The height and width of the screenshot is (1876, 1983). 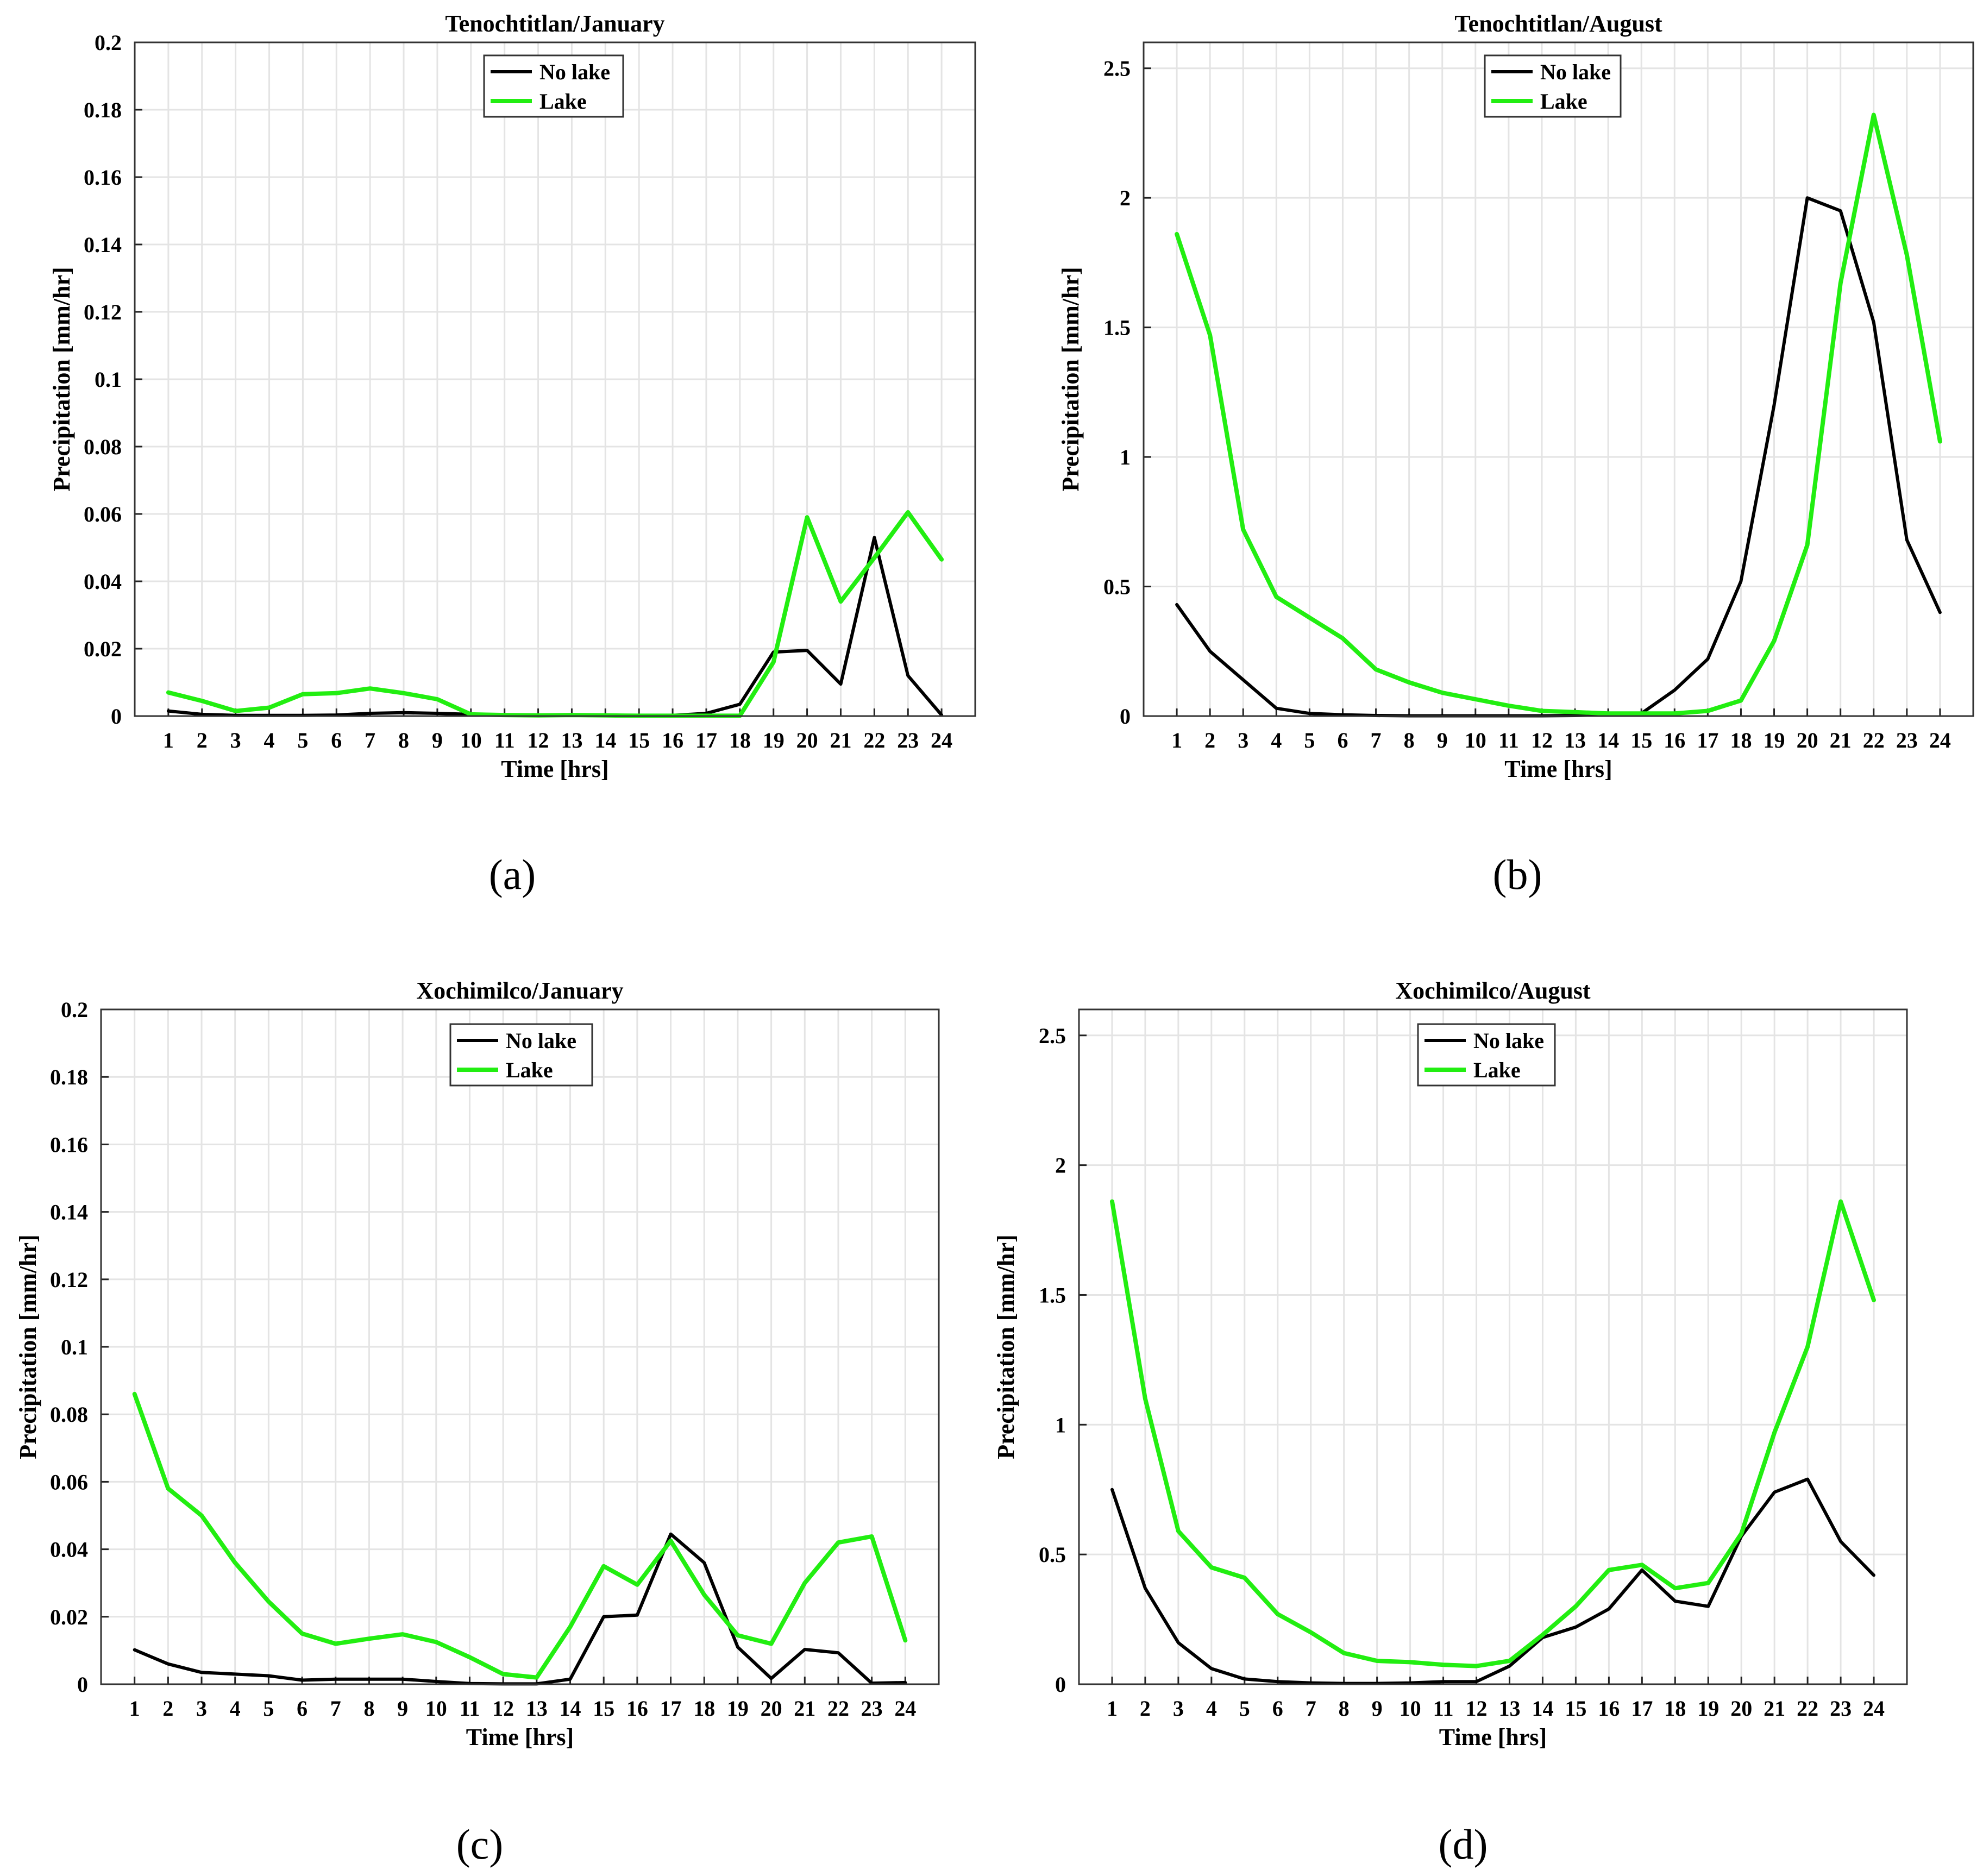 I want to click on y-tick-label: 2, so click(x=1125, y=198).